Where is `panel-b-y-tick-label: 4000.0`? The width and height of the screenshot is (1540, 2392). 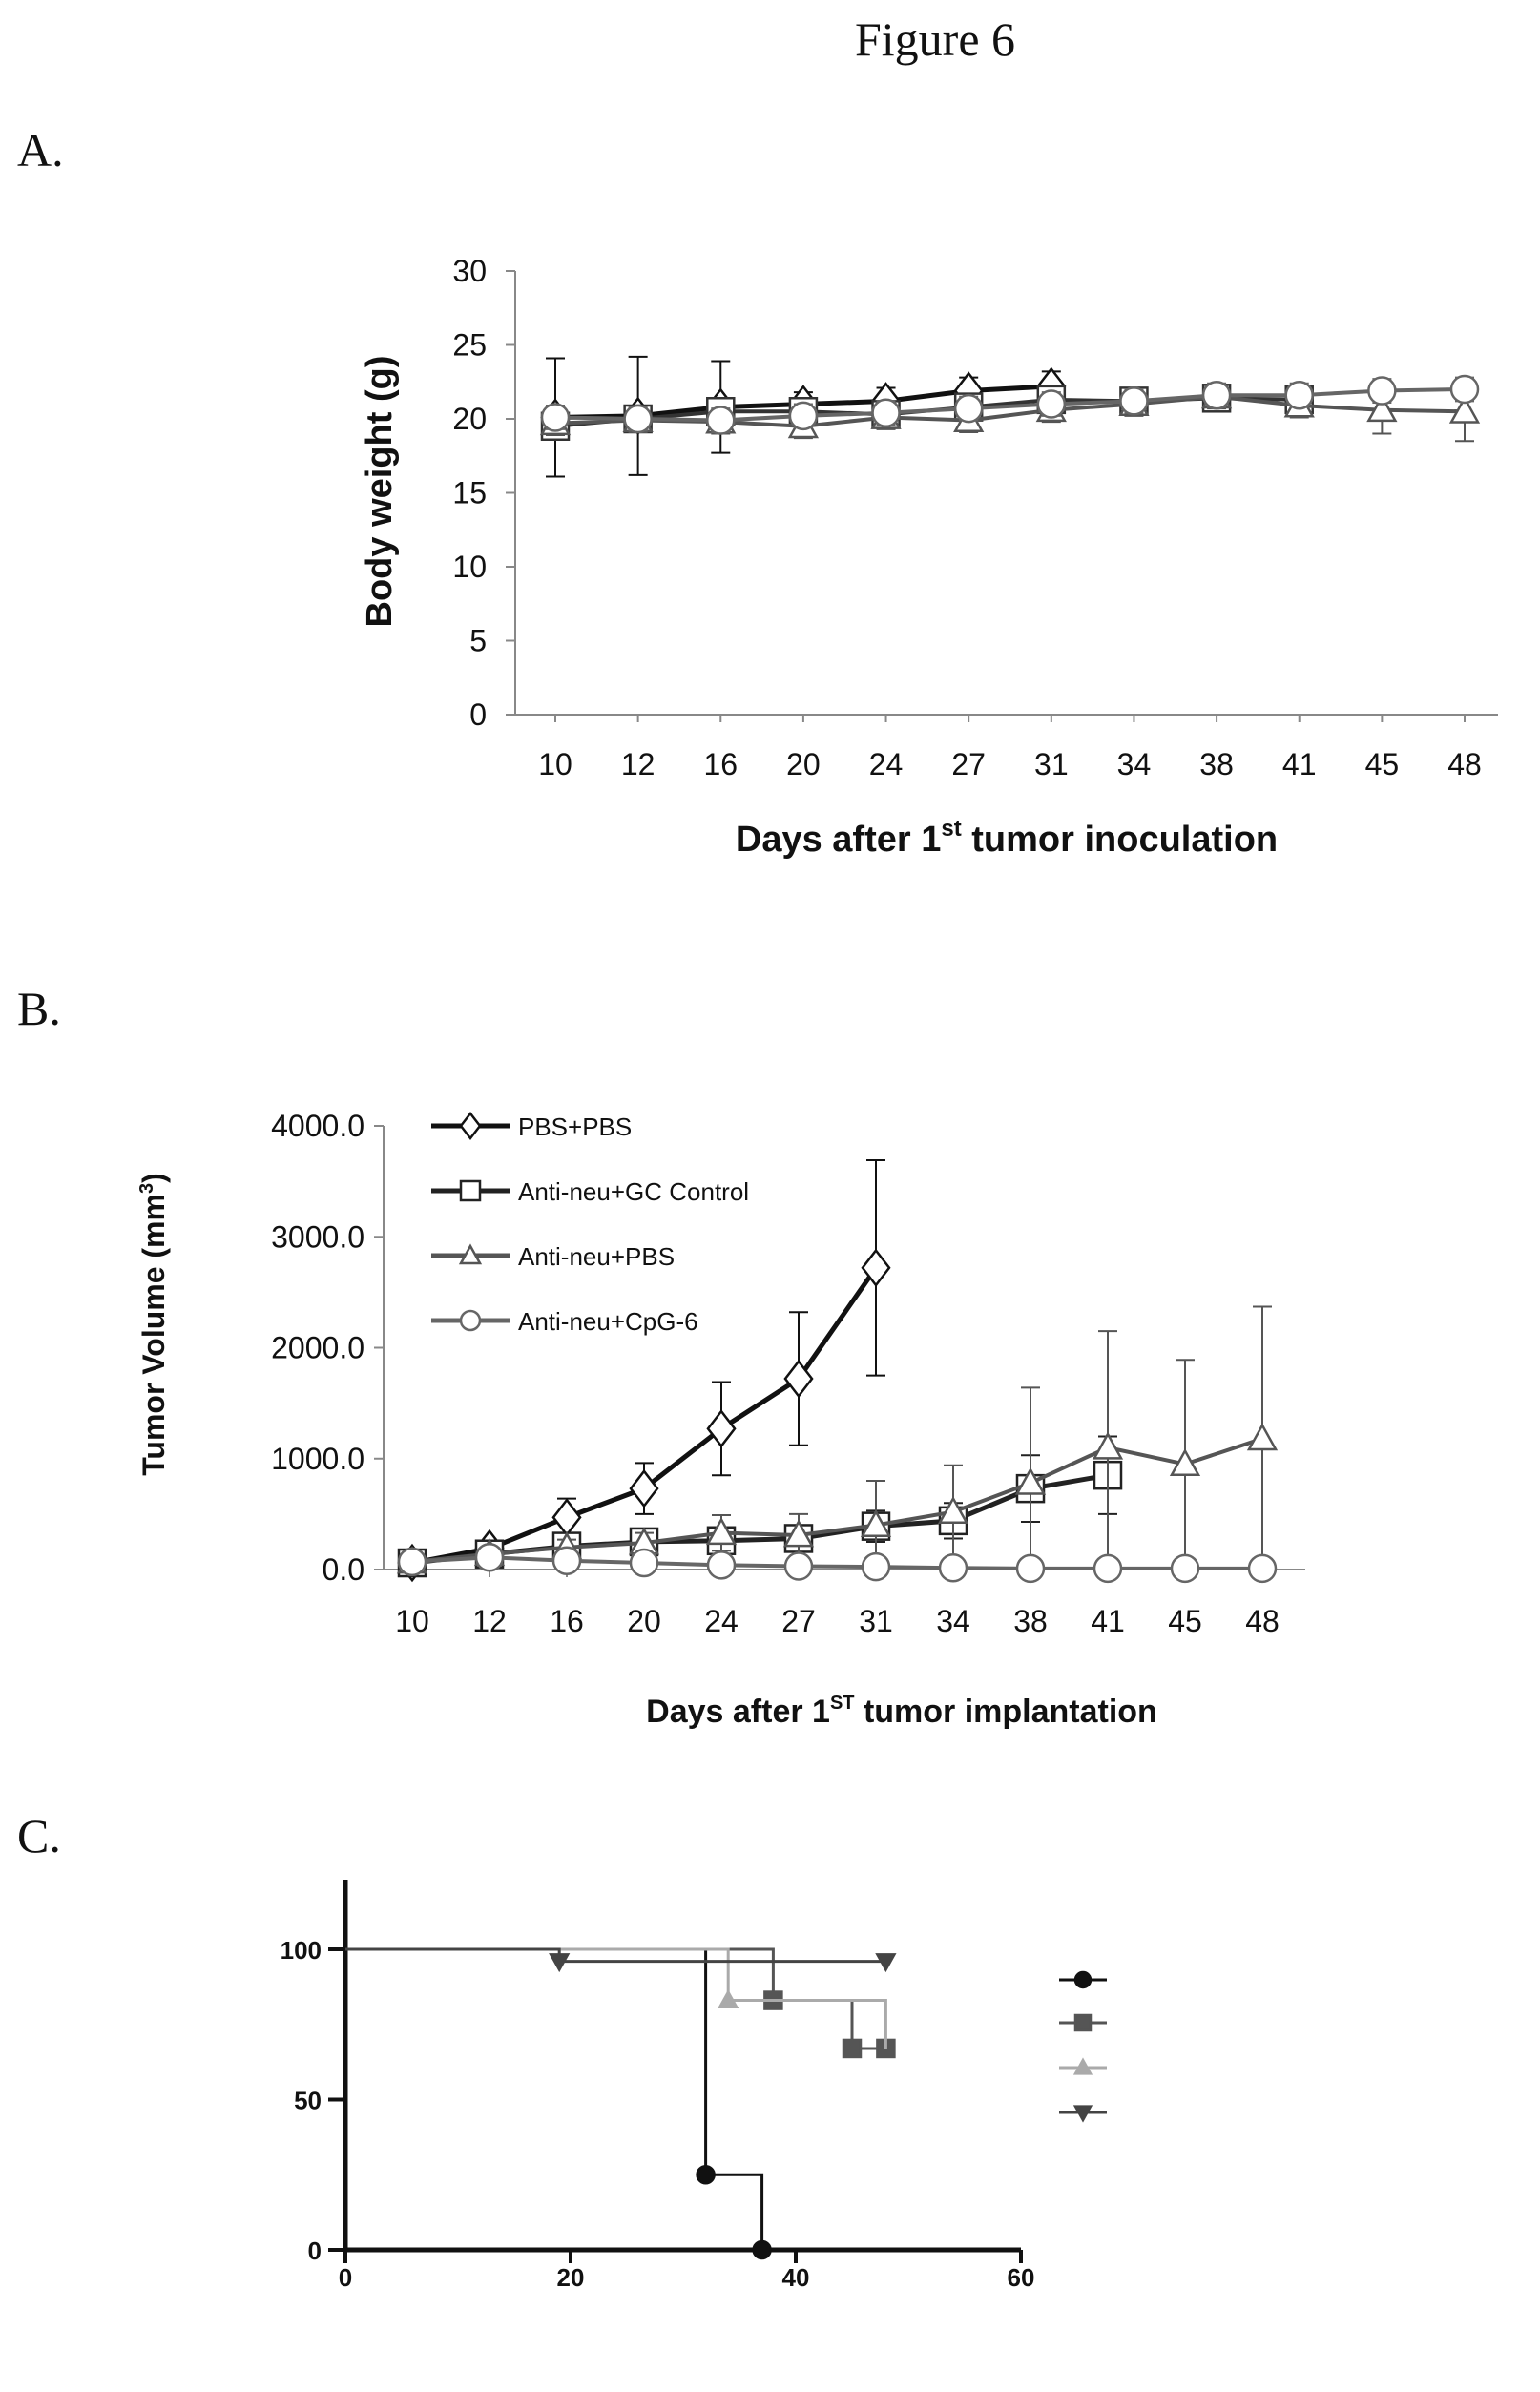
panel-b-y-tick-label: 4000.0 is located at coordinates (318, 1126).